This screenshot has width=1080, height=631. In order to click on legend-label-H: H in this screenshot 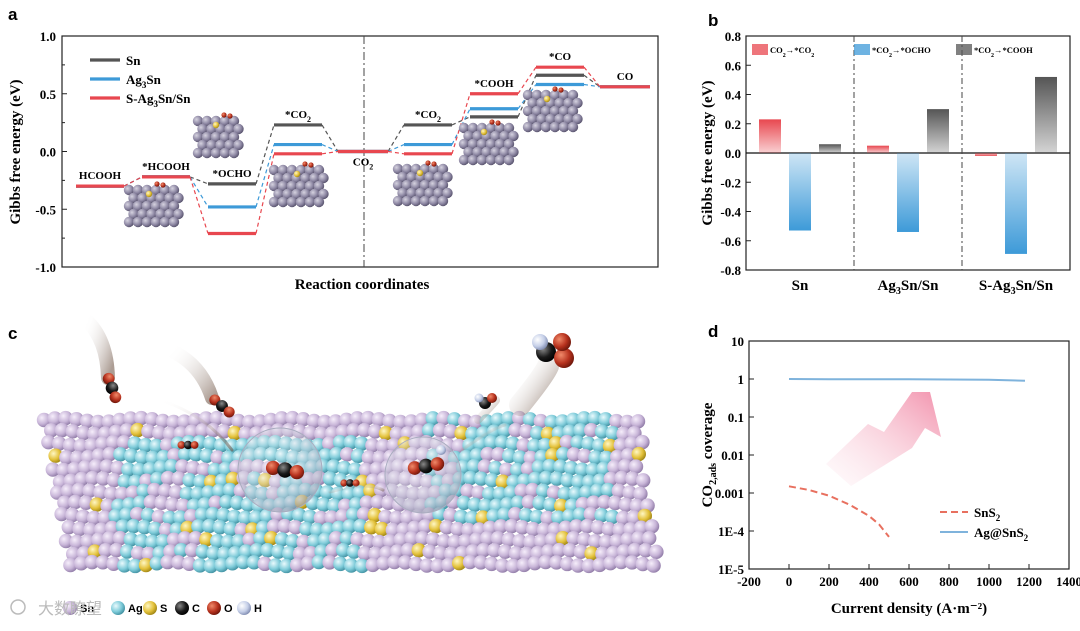, I will do `click(258, 609)`.